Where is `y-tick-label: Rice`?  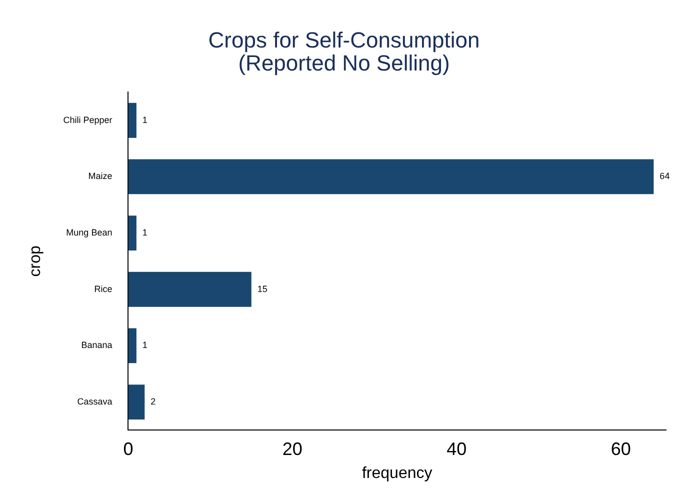
y-tick-label: Rice is located at coordinates (103, 289).